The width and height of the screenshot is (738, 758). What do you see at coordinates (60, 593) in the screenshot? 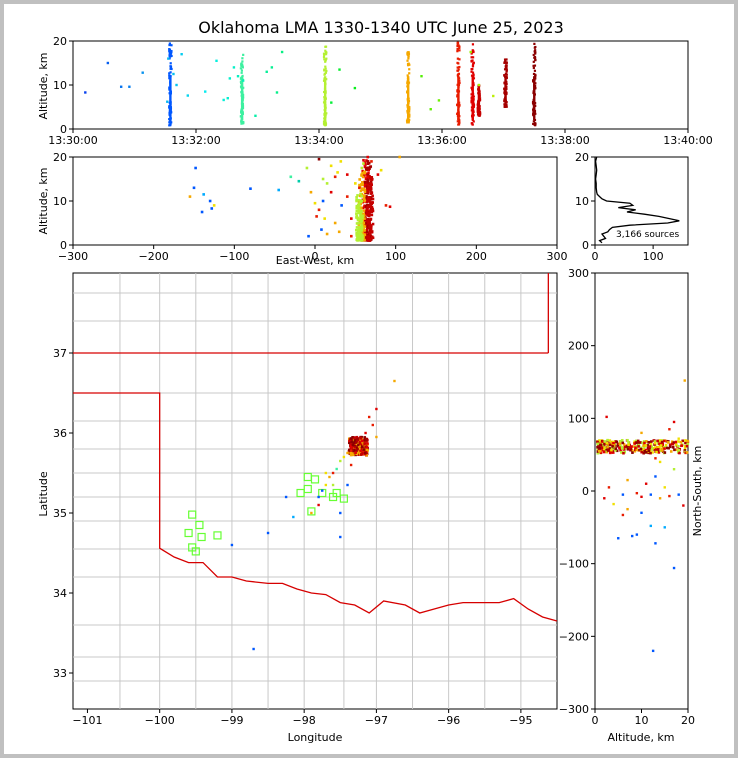
I see `map-ytick-label: 34` at bounding box center [60, 593].